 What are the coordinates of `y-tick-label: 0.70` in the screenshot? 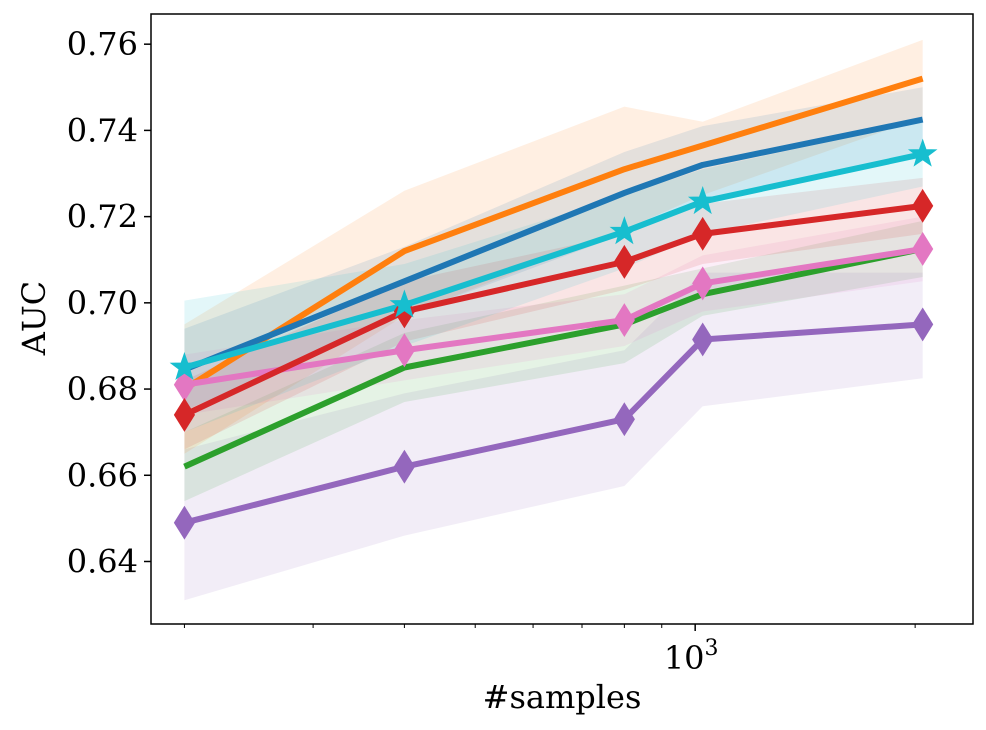 It's located at (102, 303).